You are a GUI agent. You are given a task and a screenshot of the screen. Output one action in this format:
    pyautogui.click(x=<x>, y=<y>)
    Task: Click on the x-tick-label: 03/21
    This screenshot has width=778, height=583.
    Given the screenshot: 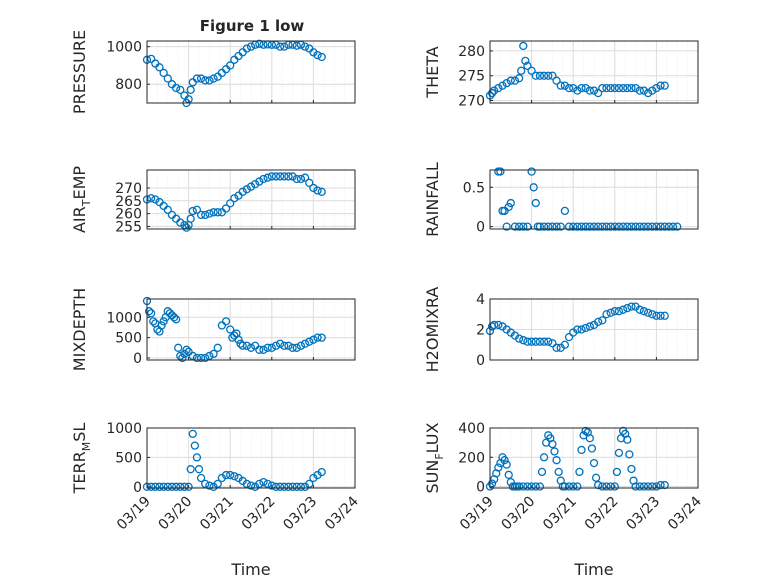 What is the action you would take?
    pyautogui.click(x=560, y=514)
    